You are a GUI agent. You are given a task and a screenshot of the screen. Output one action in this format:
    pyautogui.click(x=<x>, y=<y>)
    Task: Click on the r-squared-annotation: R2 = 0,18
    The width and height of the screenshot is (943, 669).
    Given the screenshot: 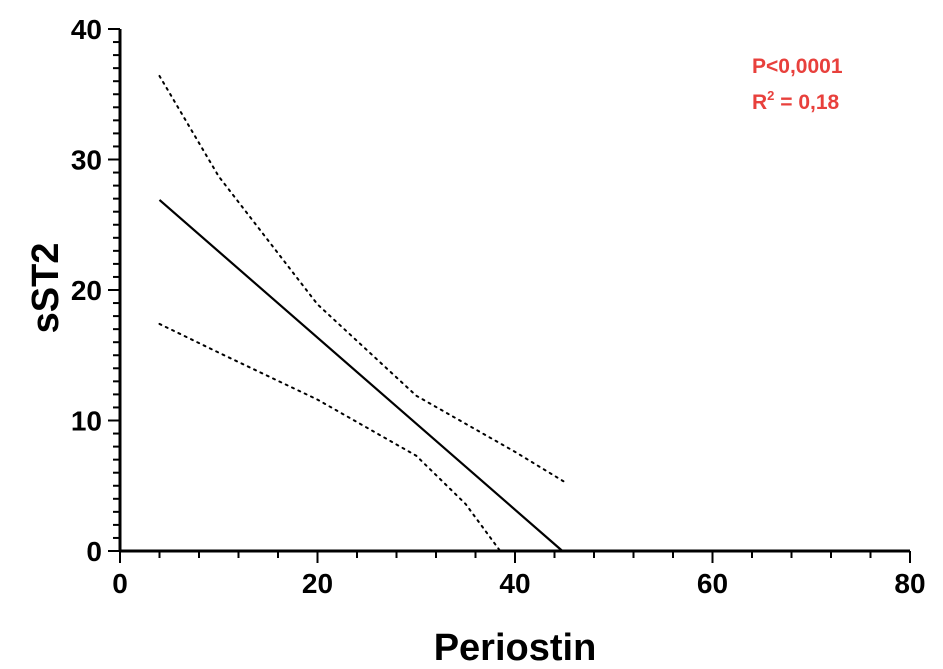 What is the action you would take?
    pyautogui.click(x=796, y=101)
    